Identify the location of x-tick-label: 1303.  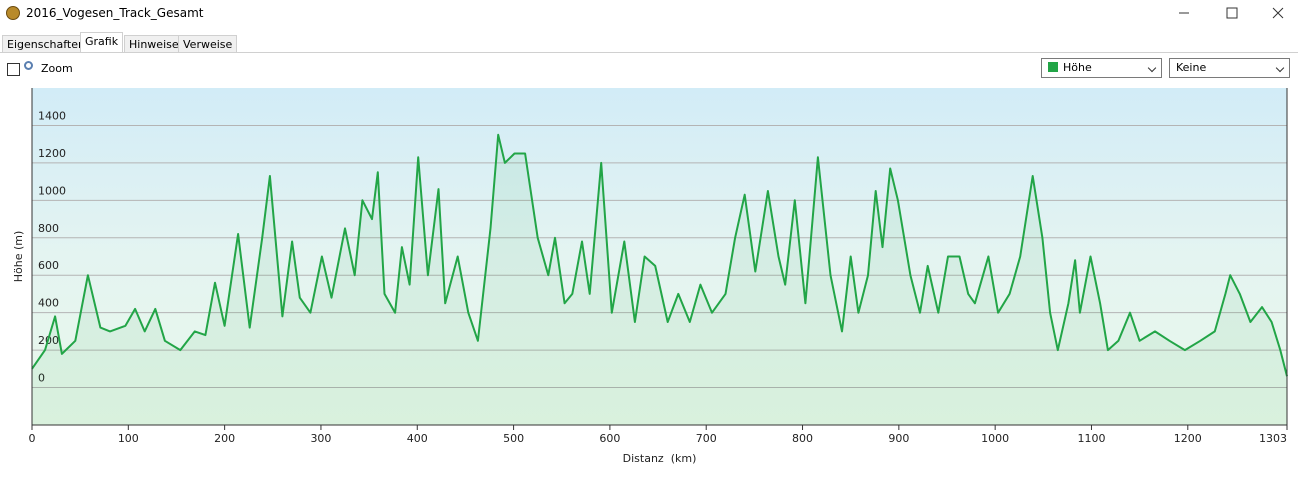
(1273, 438).